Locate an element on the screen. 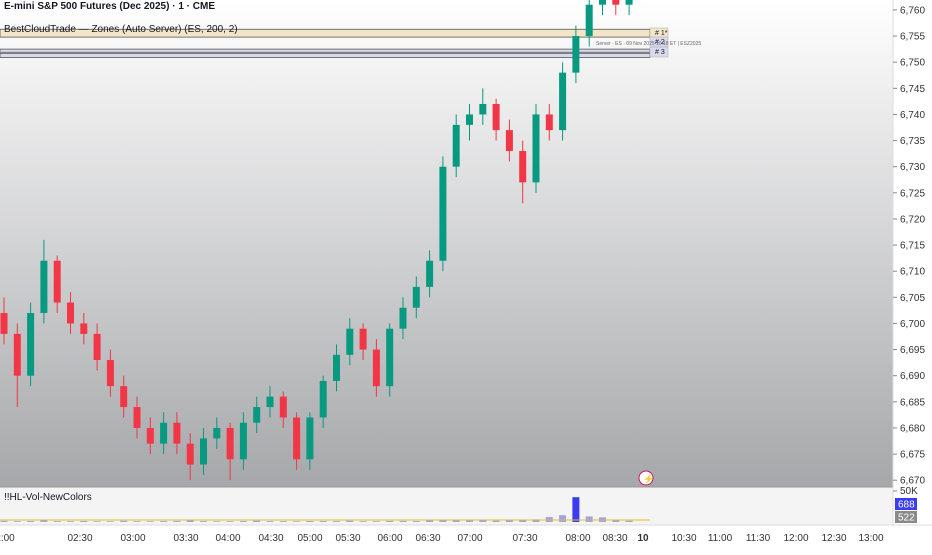 This screenshot has width=932, height=555. x-tick-label: 2:00 is located at coordinates (7, 538).